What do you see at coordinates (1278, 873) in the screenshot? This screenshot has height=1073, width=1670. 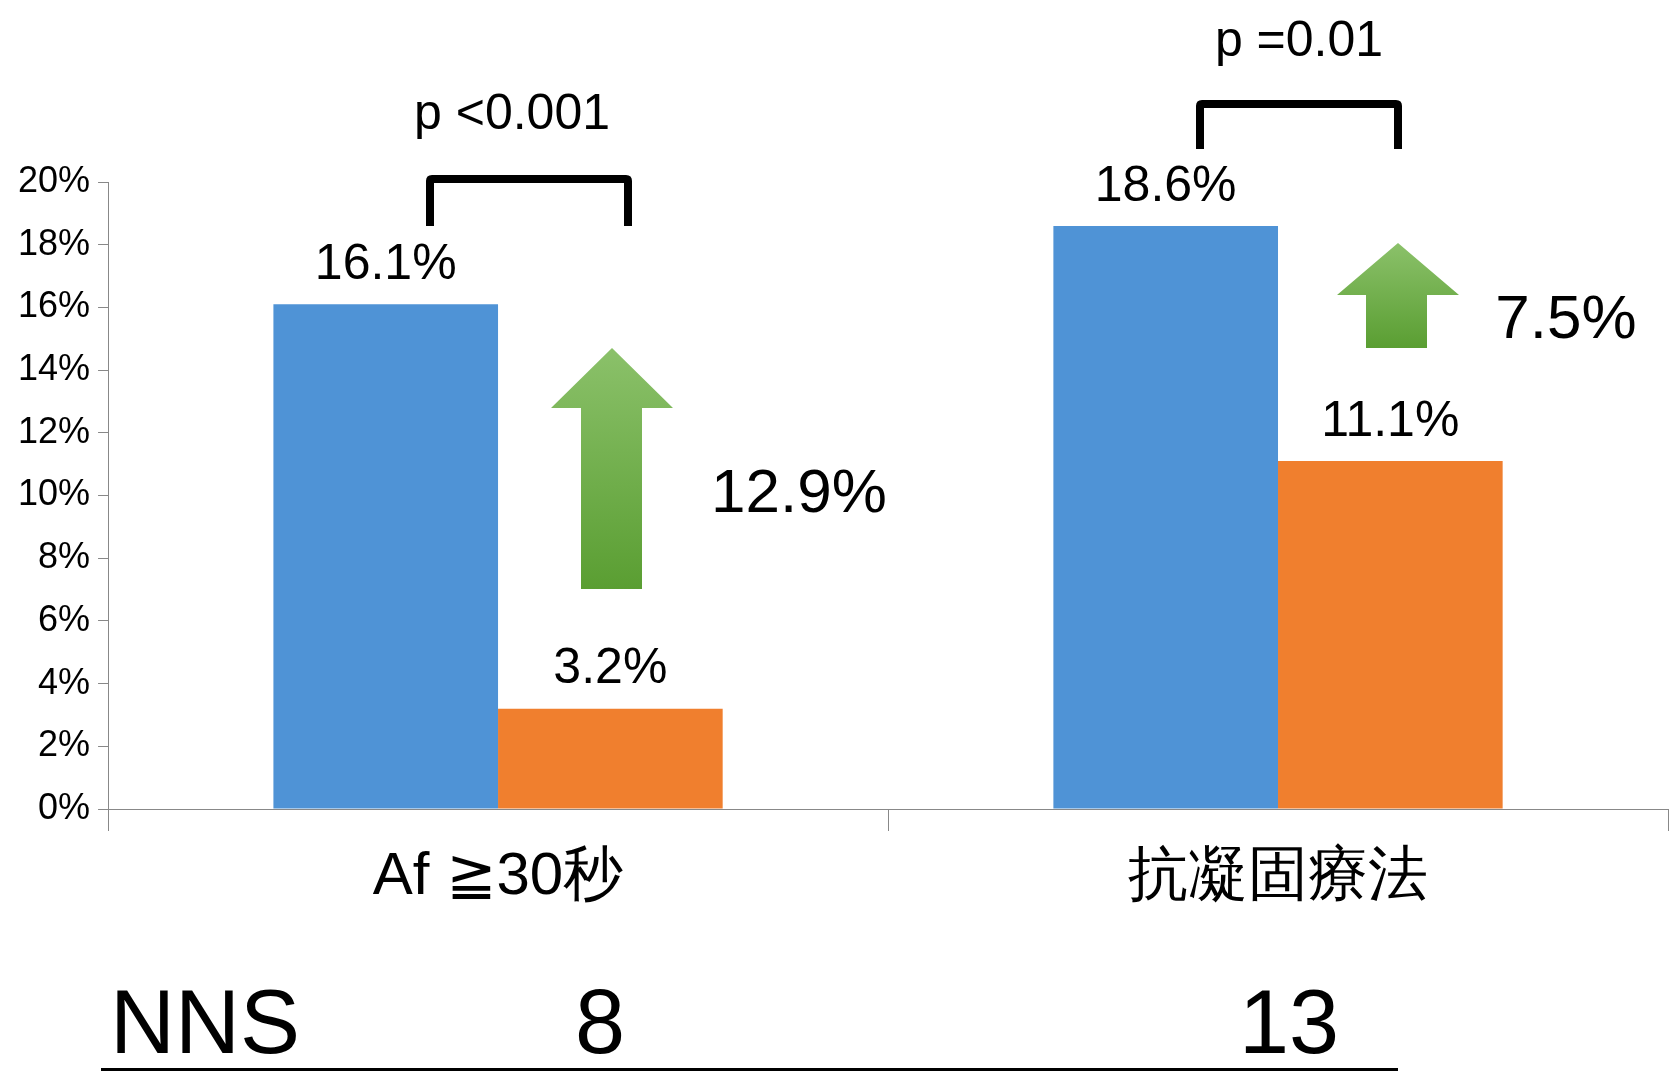 I see `x-tick-label: 抗凝固療法` at bounding box center [1278, 873].